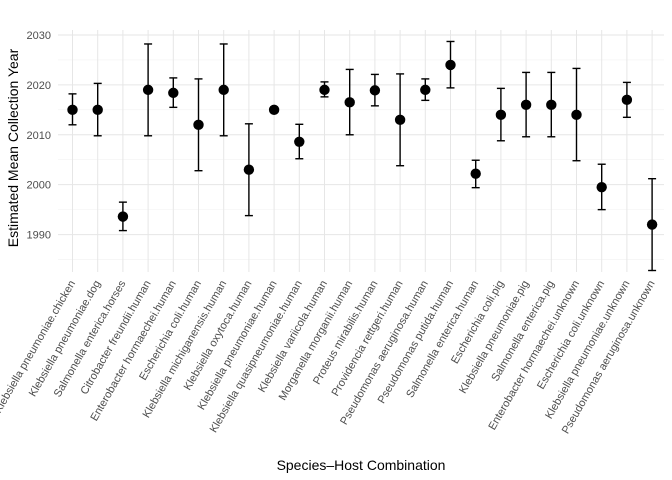 This screenshot has height=480, width=672. What do you see at coordinates (13, 147) in the screenshot?
I see `y-axis-title: Estimated Mean Collection Year` at bounding box center [13, 147].